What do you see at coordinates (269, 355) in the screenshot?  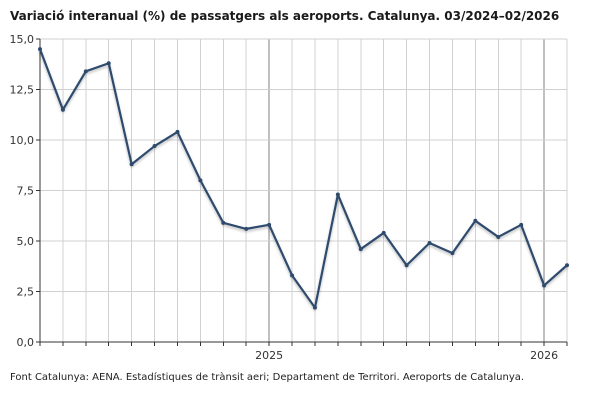 I see `x-tick-label: 2025` at bounding box center [269, 355].